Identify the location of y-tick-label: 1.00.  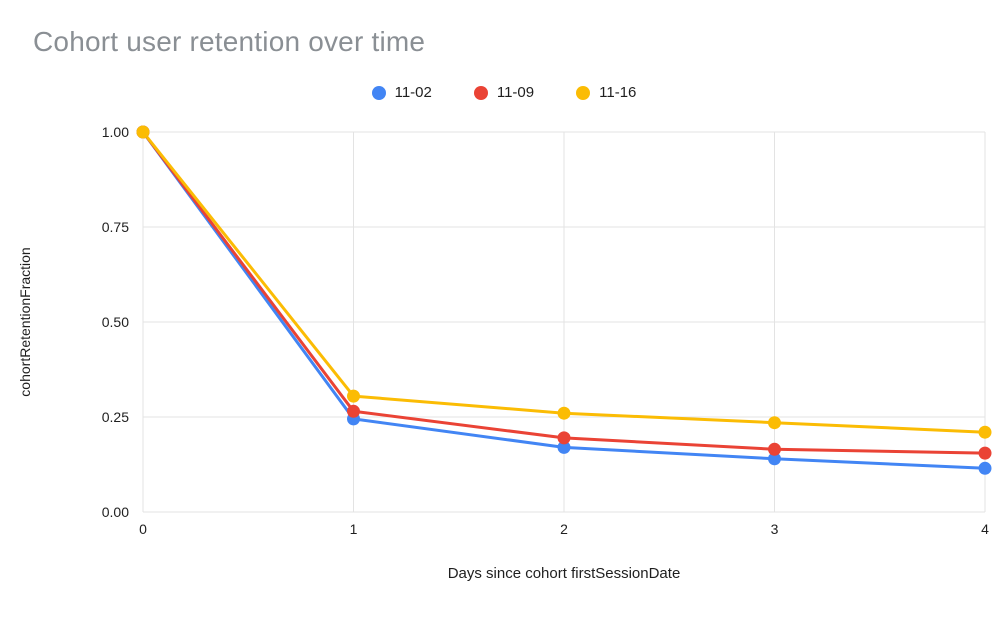
(115, 132).